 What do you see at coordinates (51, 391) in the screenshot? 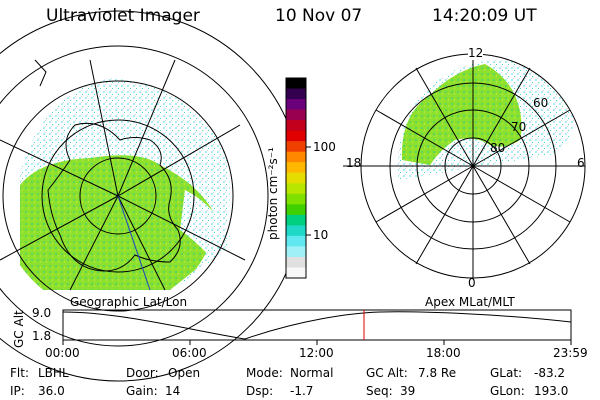
I see `ip-value: 36.0` at bounding box center [51, 391].